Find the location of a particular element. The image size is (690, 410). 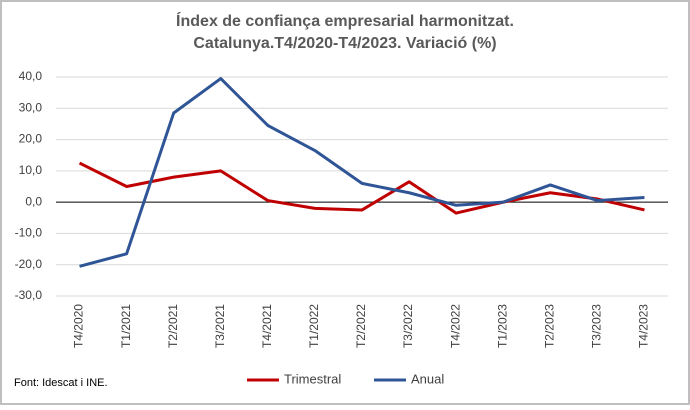

y-tick-label: 30,0 is located at coordinates (31, 107).